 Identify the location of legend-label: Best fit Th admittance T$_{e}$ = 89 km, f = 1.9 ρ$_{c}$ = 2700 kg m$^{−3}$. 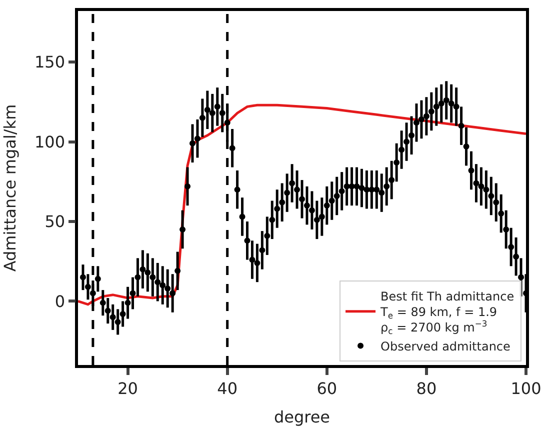
(447, 312).